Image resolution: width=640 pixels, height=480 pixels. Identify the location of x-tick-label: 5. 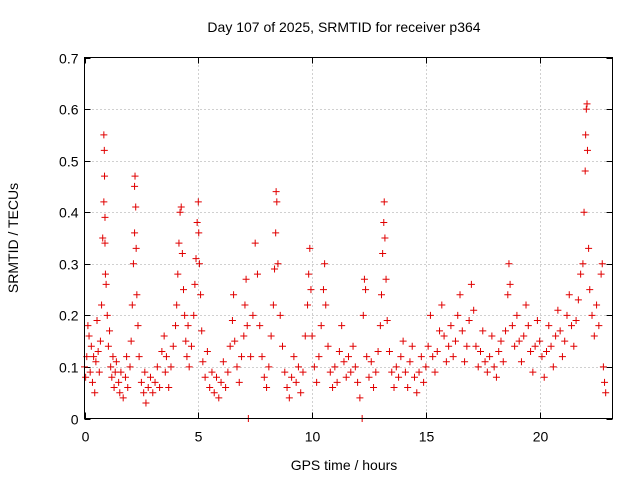
(199, 437).